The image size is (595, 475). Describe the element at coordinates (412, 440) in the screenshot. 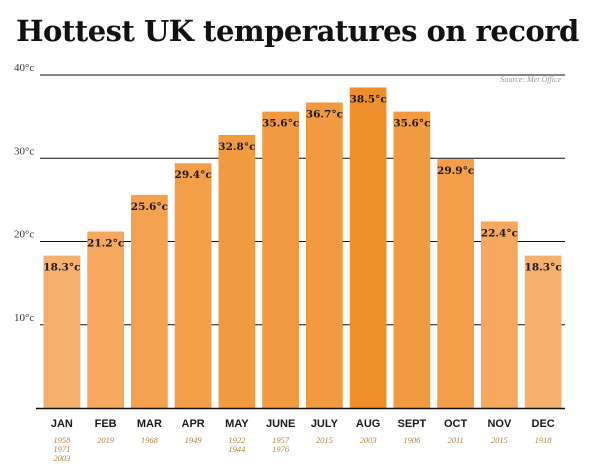

I see `record-year: 1906` at that location.